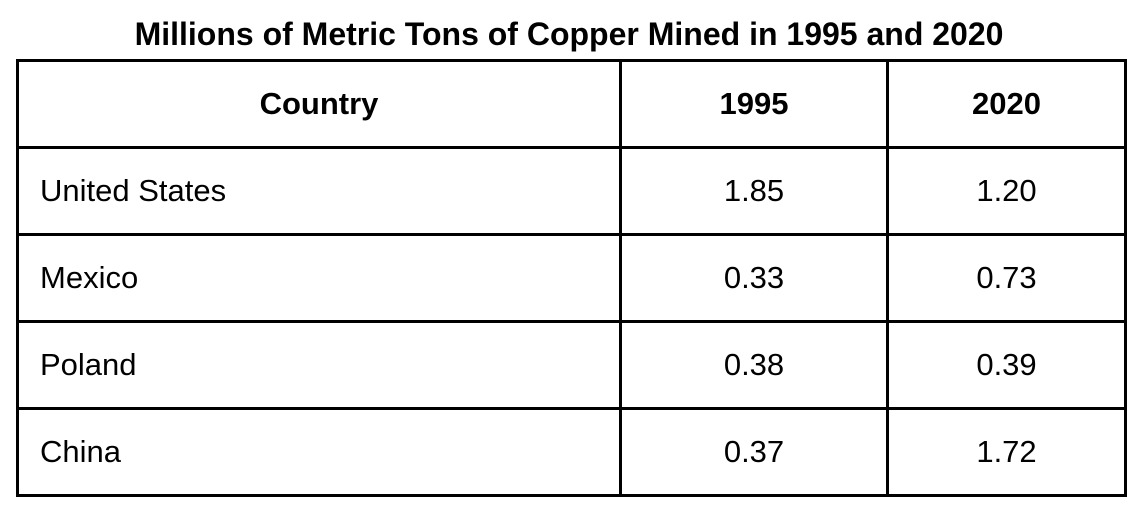 The height and width of the screenshot is (510, 1138). What do you see at coordinates (319, 278) in the screenshot?
I see `country-cell: Mexico` at bounding box center [319, 278].